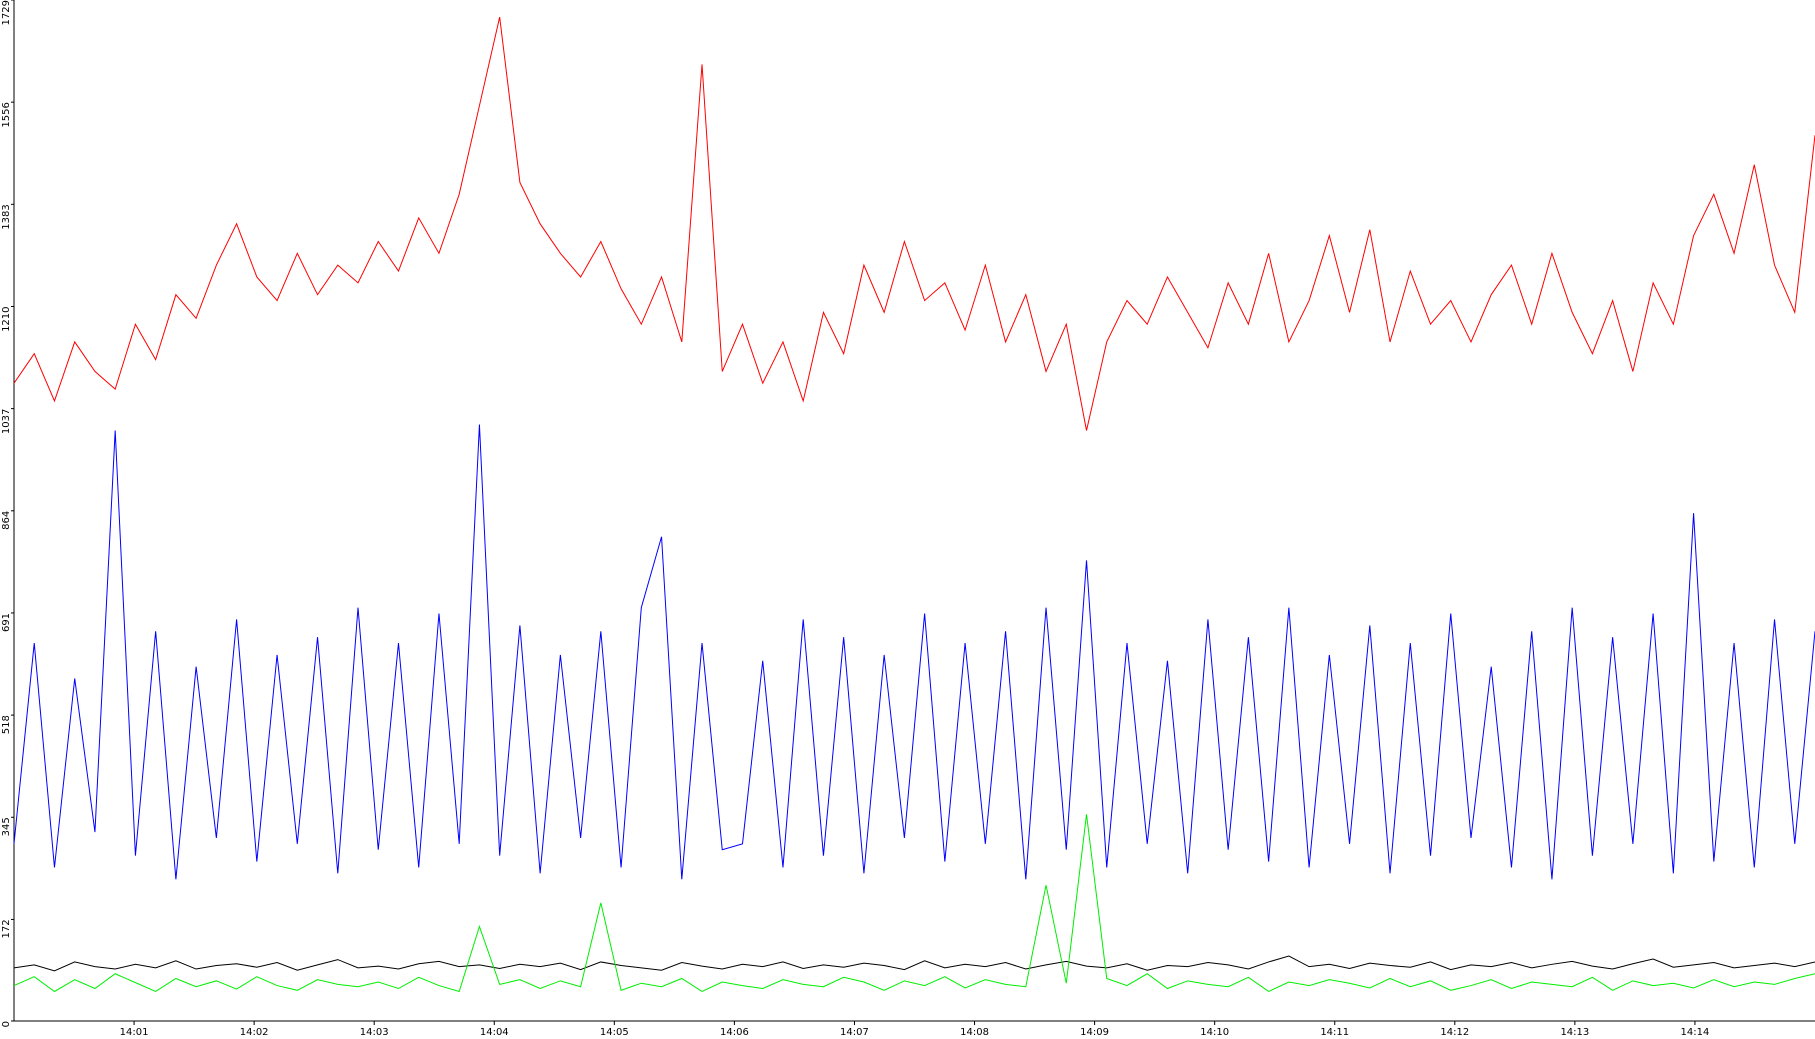 The height and width of the screenshot is (1039, 1815). I want to click on y-tick-label: 1383, so click(6, 216).